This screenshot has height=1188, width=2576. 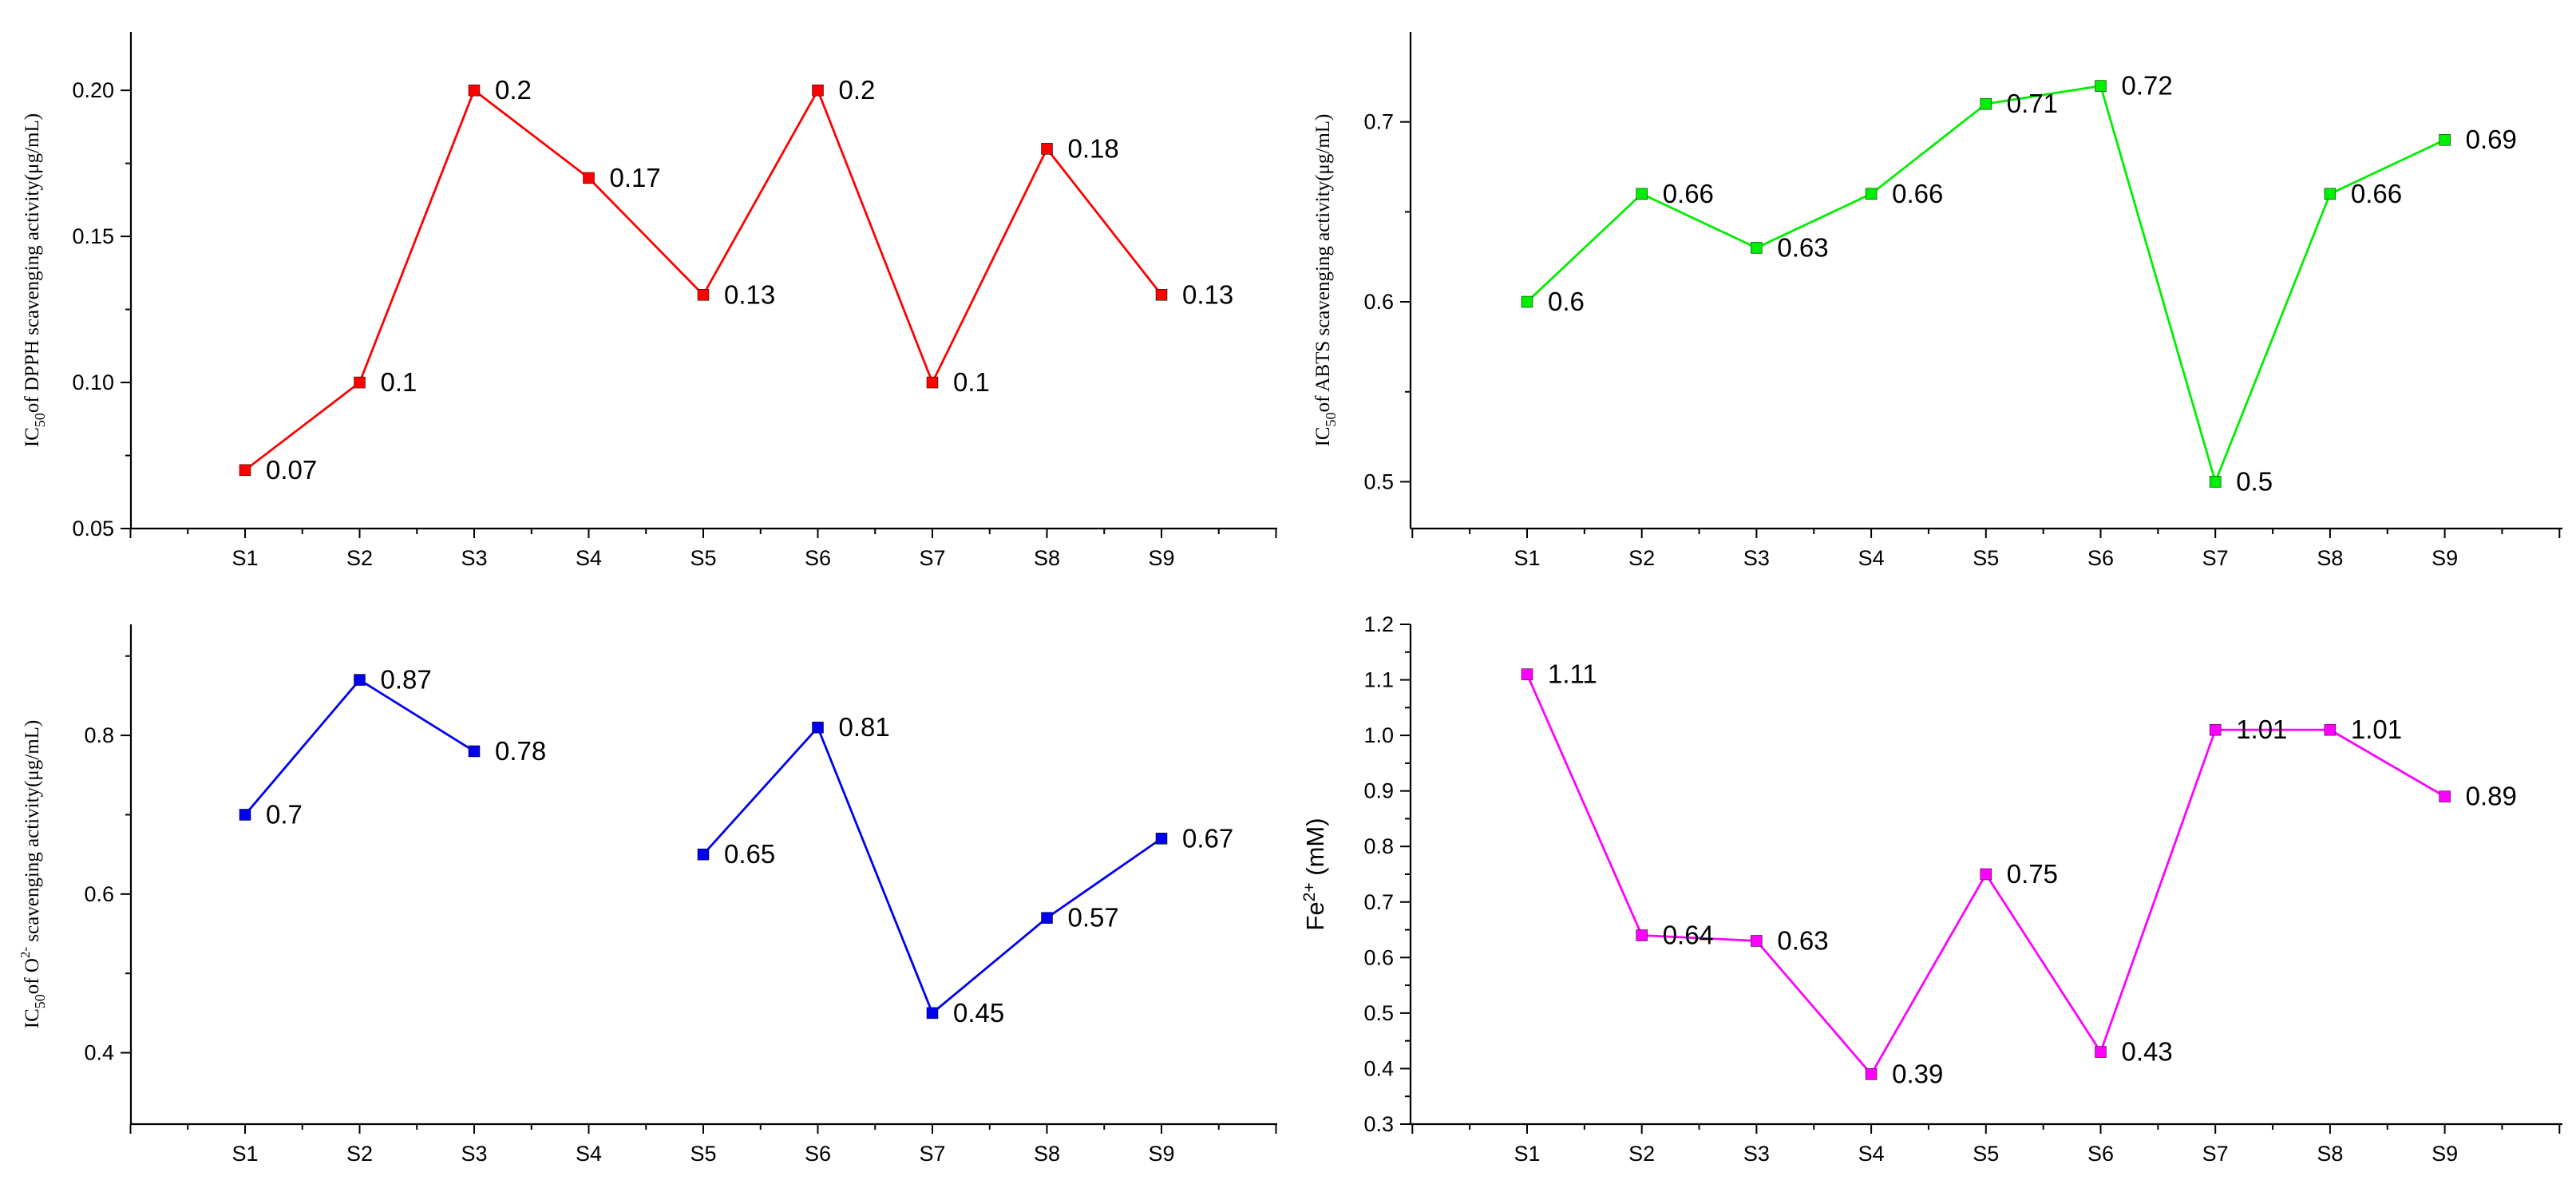 What do you see at coordinates (1315, 850) in the screenshot?
I see `y-axis-title-part: (mM)` at bounding box center [1315, 850].